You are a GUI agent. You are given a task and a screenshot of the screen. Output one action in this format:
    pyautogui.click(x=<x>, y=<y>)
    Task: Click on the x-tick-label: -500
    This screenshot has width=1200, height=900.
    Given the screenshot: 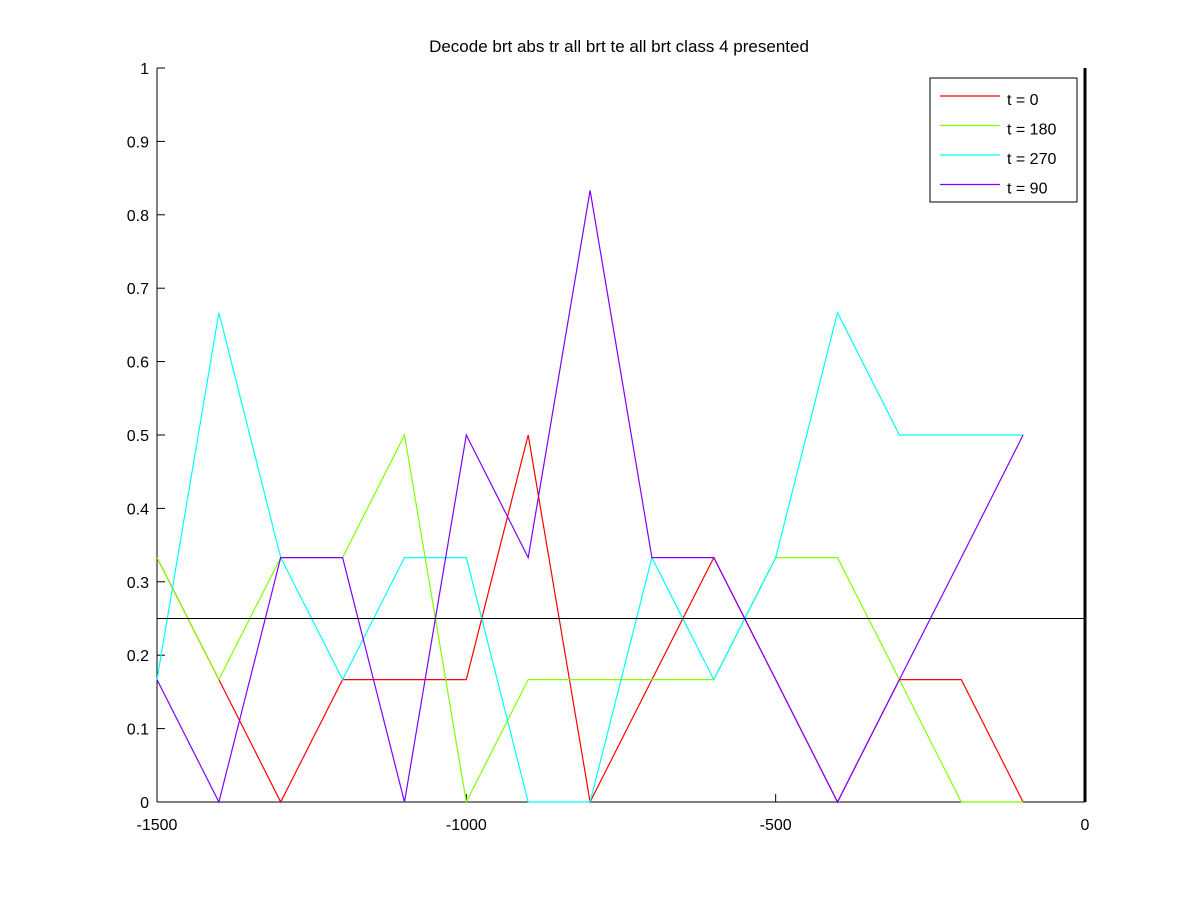 What is the action you would take?
    pyautogui.click(x=776, y=825)
    